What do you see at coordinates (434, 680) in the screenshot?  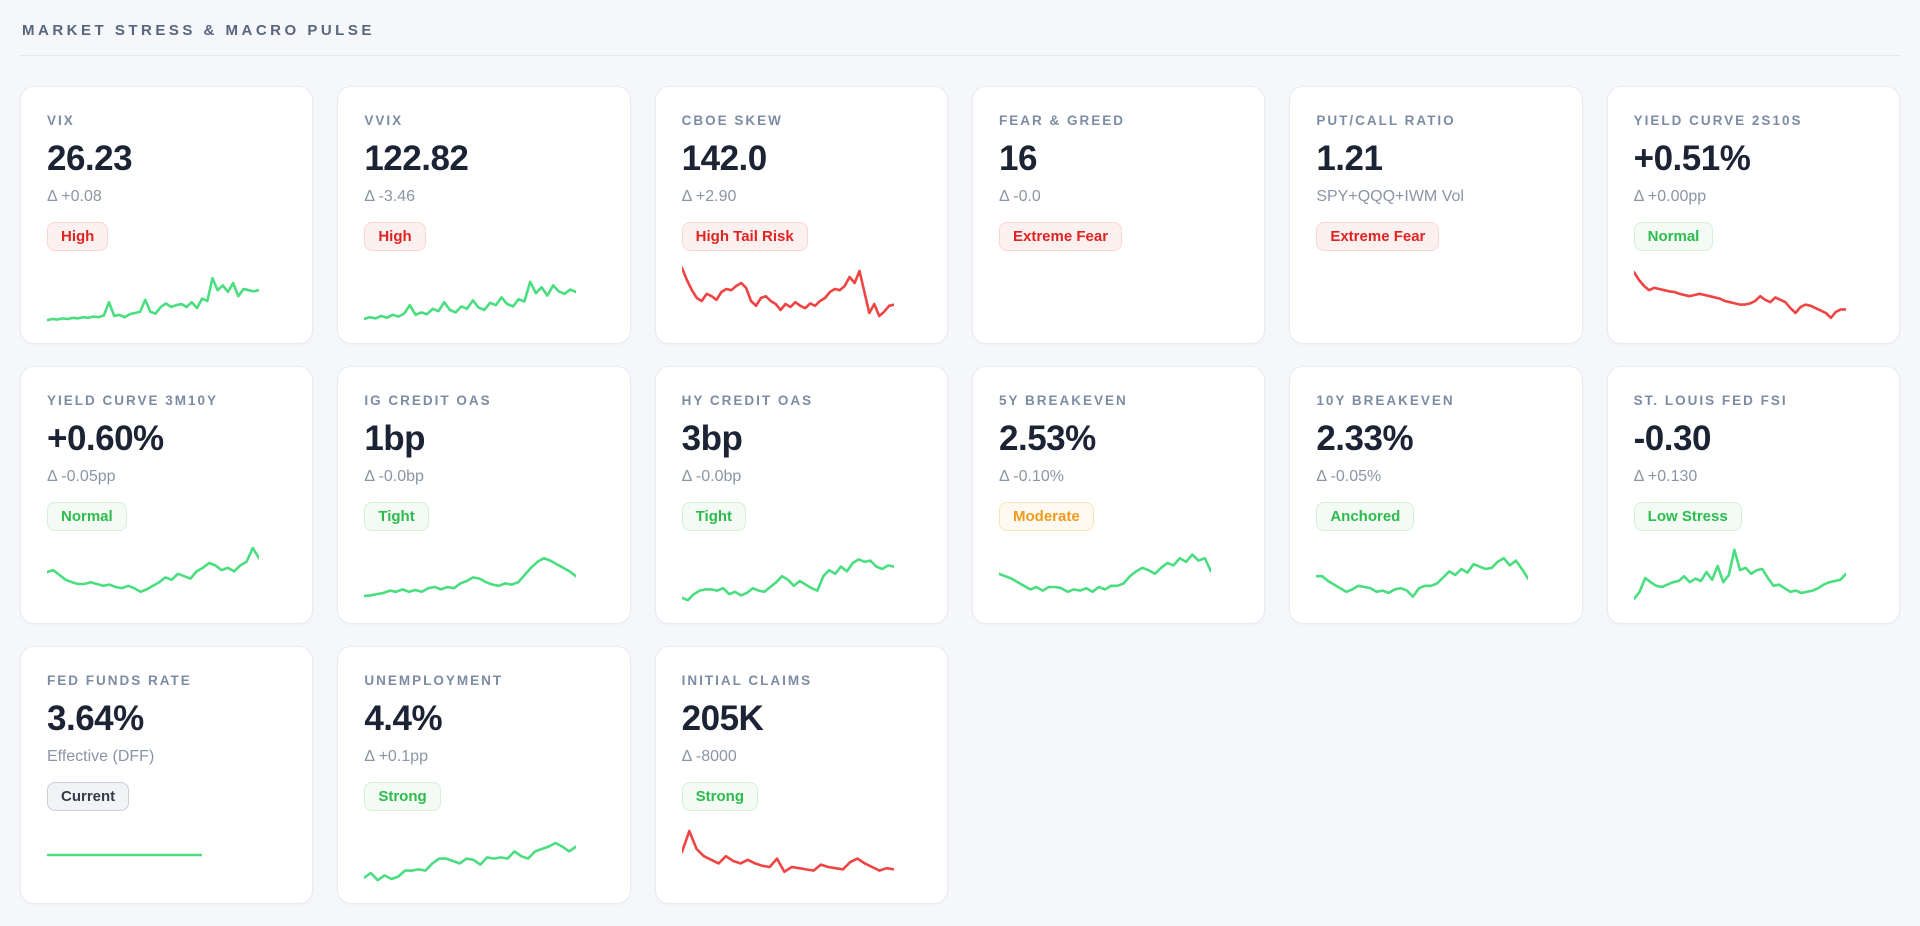 I see `metric-title: UNEMPLOYMENT` at bounding box center [434, 680].